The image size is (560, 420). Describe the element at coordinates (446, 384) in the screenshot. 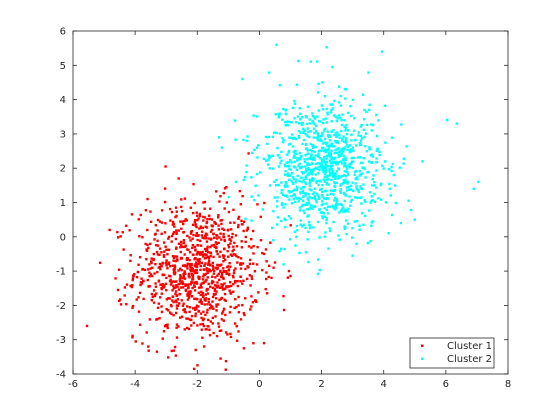

I see `x-tick-label: 6` at that location.